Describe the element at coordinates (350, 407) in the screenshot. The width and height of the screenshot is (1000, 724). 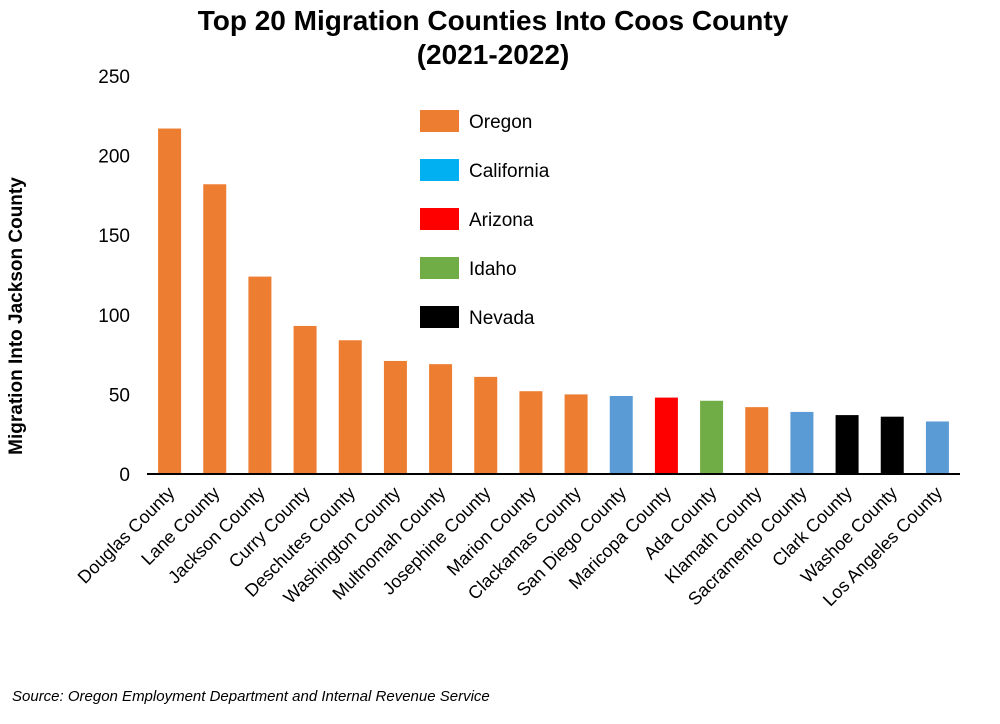
I see `bar-deschutes-county` at that location.